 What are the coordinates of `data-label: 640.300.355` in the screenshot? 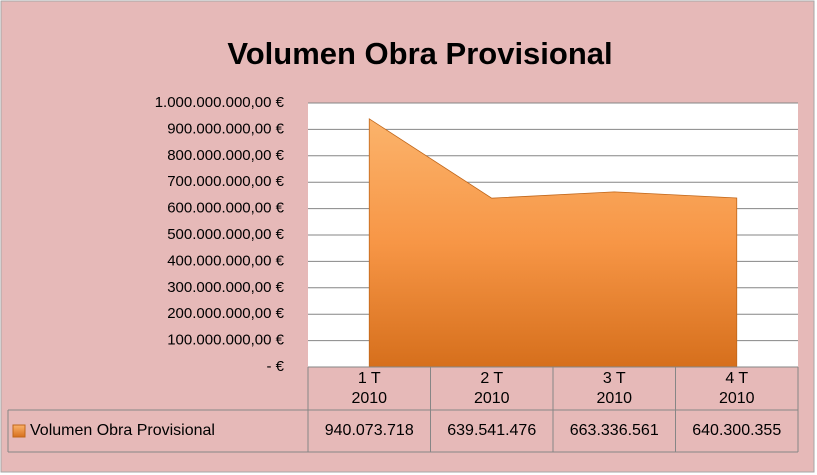 It's located at (736, 430).